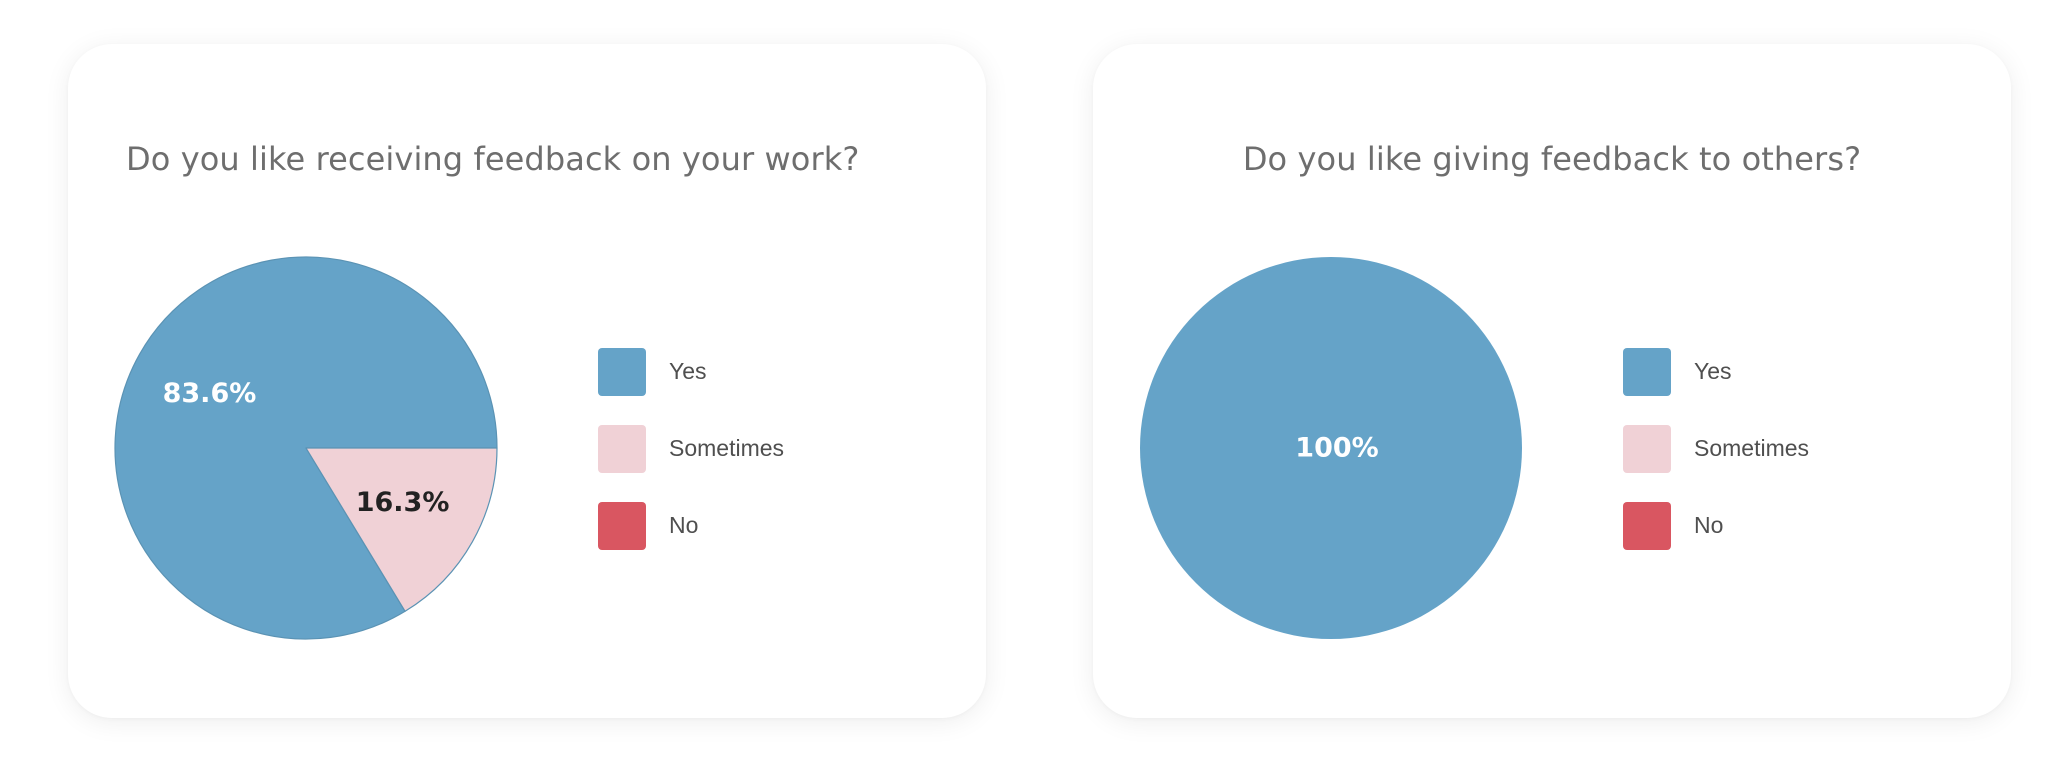 The image size is (2068, 782). I want to click on slice-label-sometimes: 16.3%, so click(403, 502).